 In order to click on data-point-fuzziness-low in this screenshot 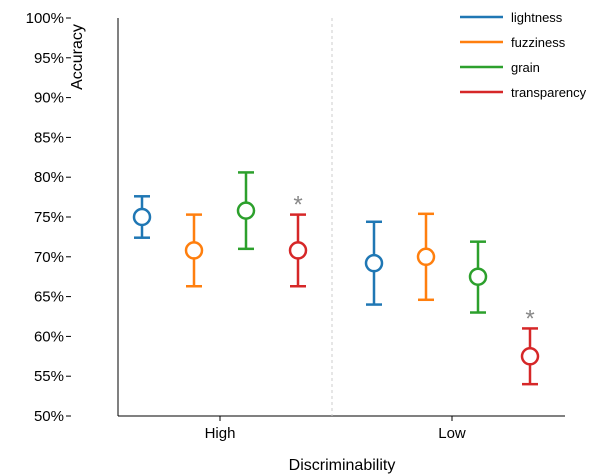, I will do `click(426, 257)`.